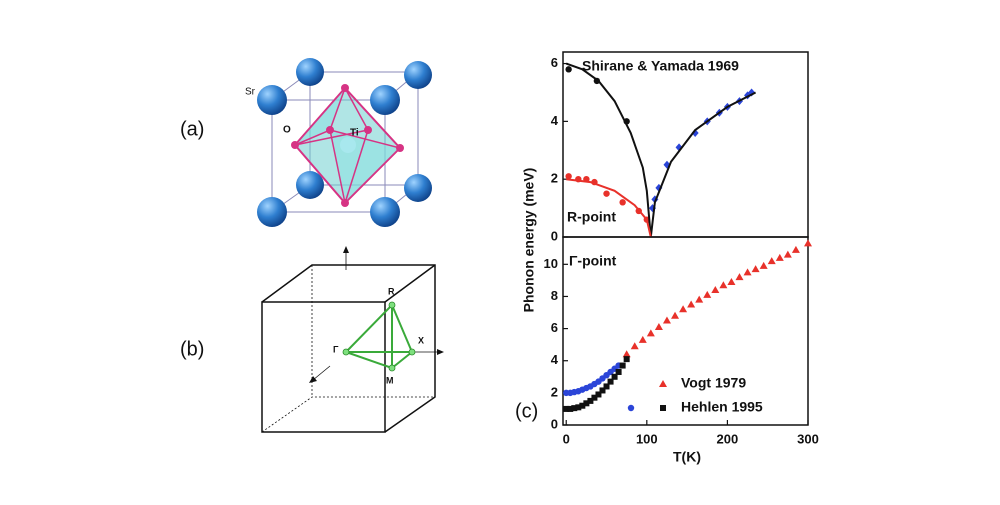 The height and width of the screenshot is (505, 1000). What do you see at coordinates (808, 438) in the screenshot?
I see `x-tick-label: 300` at bounding box center [808, 438].